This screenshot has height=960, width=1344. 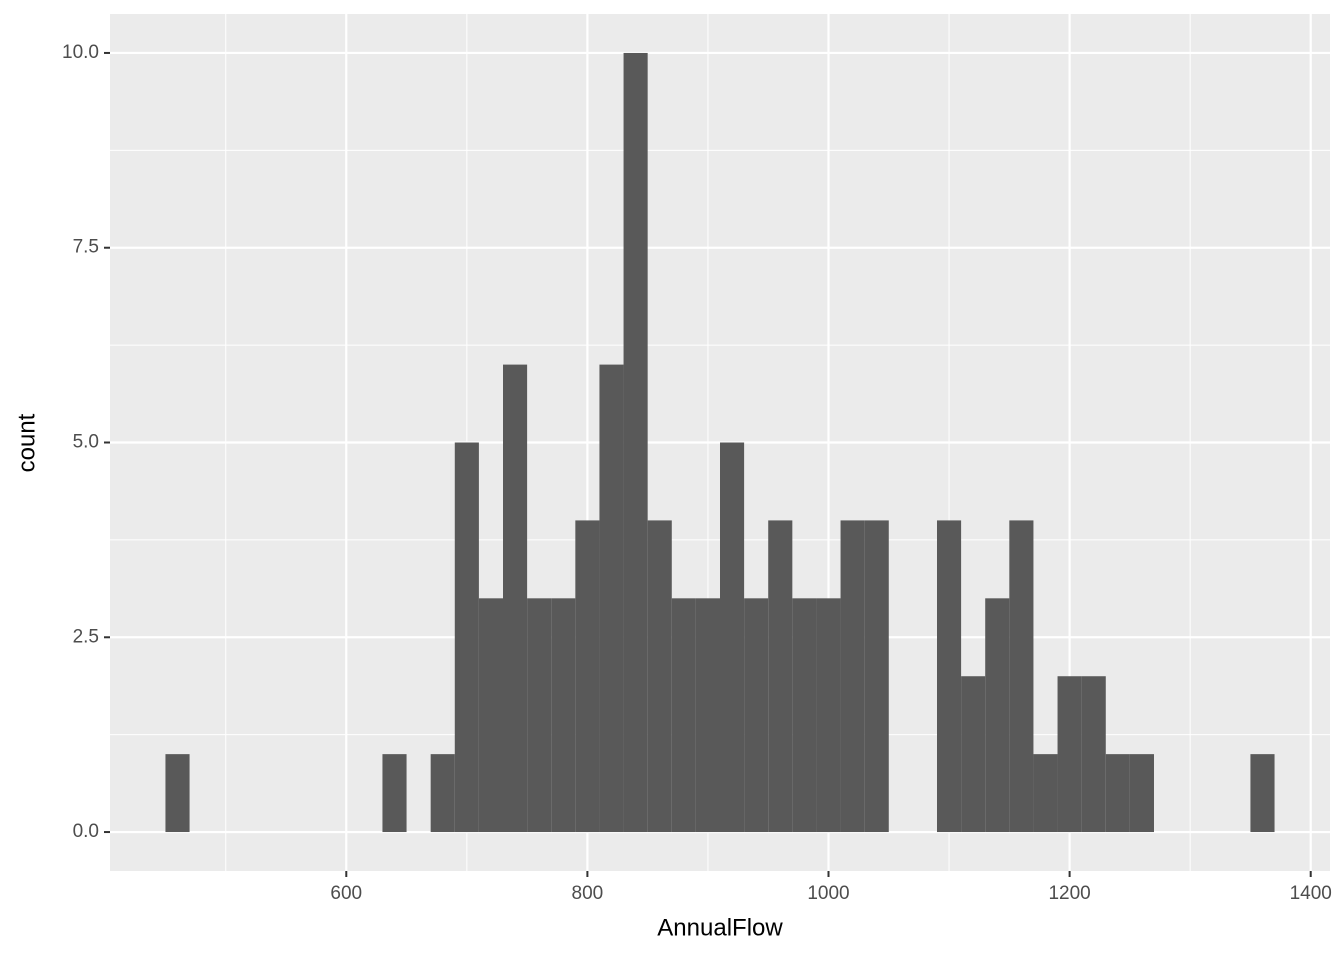 What do you see at coordinates (86, 636) in the screenshot?
I see `y-tick-label: 2.5` at bounding box center [86, 636].